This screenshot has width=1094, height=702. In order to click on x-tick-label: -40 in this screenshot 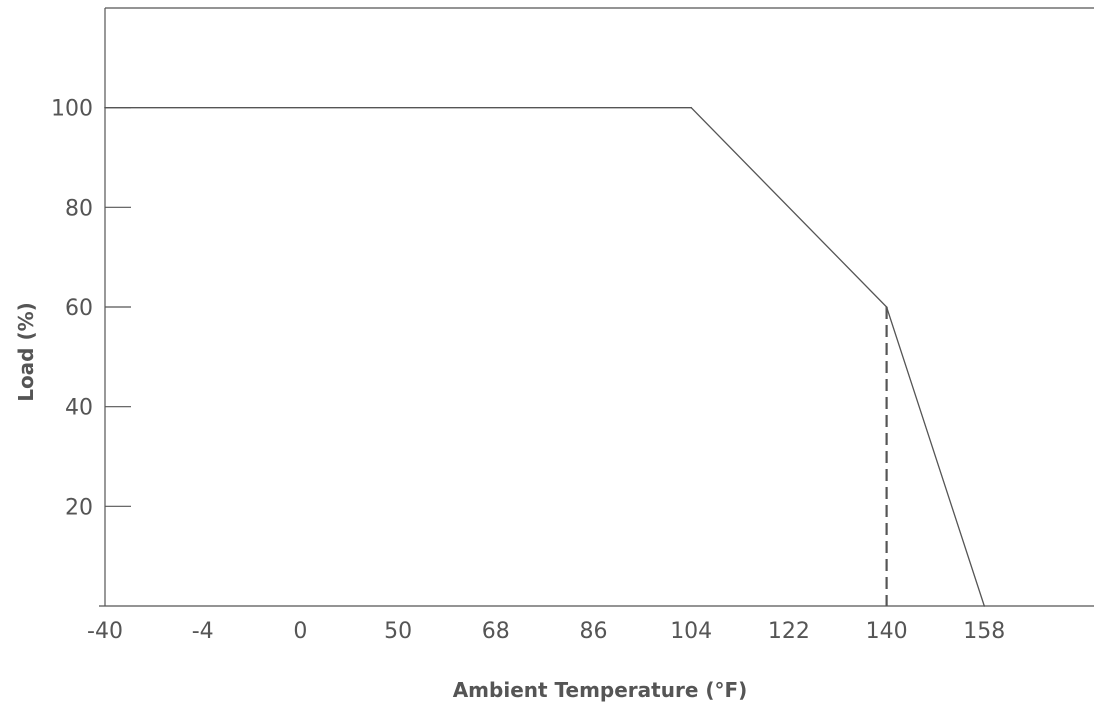, I will do `click(105, 631)`.